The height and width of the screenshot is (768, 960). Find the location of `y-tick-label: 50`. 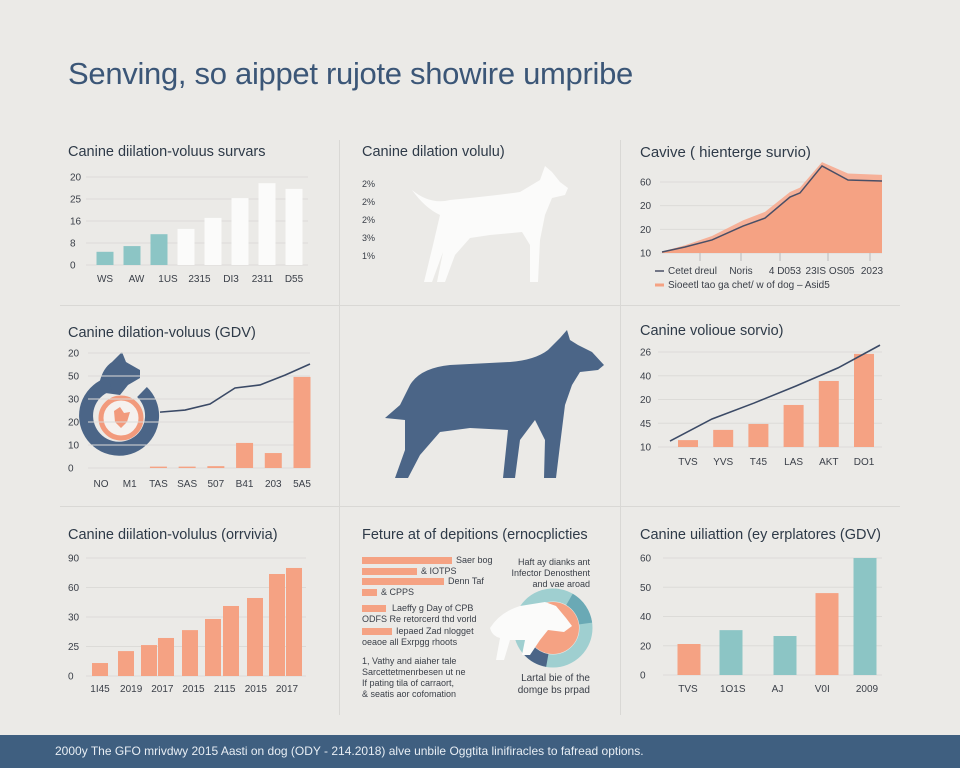

y-tick-label: 50 is located at coordinates (646, 588).